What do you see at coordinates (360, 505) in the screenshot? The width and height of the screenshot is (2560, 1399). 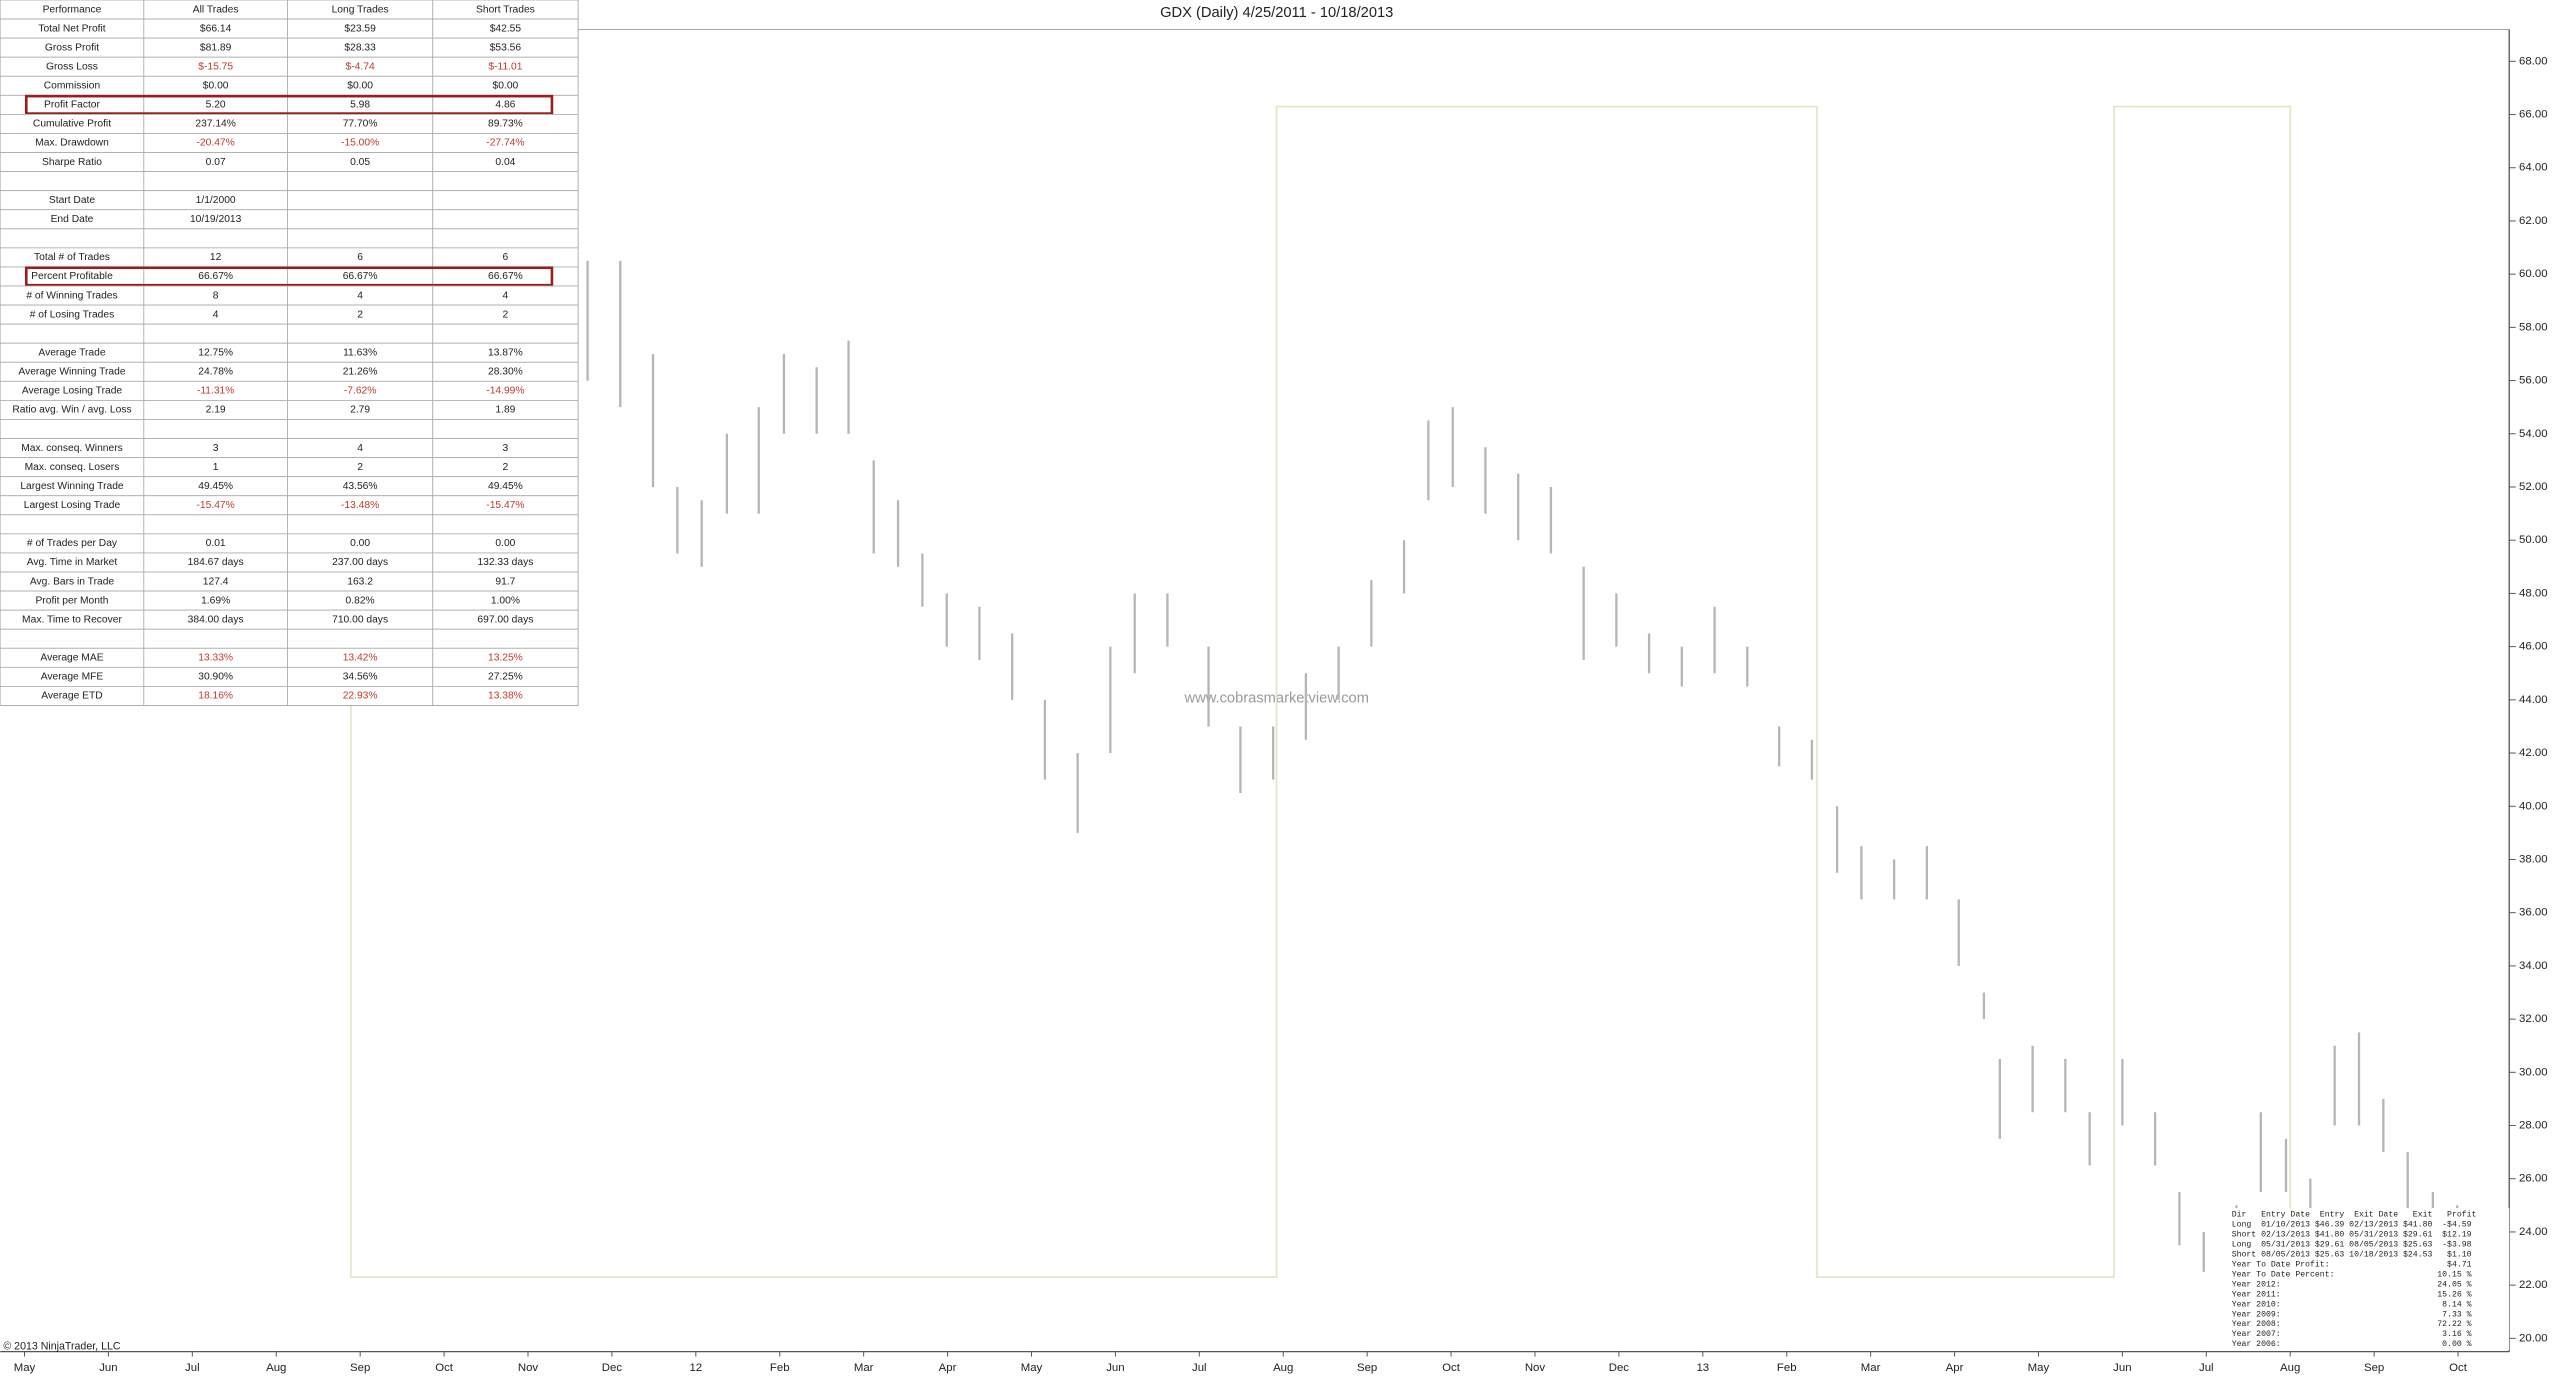 I see `cell-text: -13.48%` at bounding box center [360, 505].